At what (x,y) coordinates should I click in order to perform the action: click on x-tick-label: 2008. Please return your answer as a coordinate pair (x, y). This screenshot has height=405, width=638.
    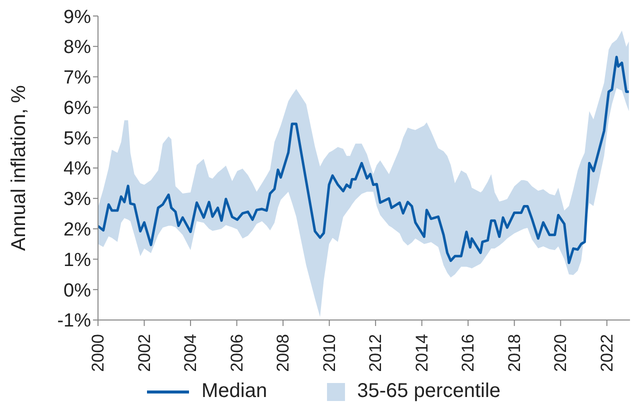
    Looking at the image, I should click on (283, 353).